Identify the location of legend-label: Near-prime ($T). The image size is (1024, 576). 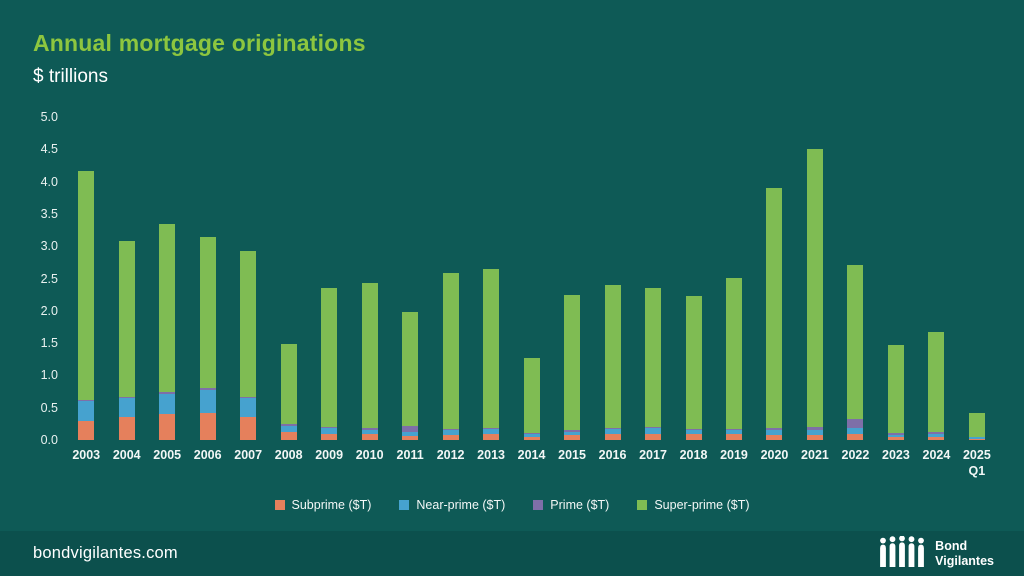
(461, 505).